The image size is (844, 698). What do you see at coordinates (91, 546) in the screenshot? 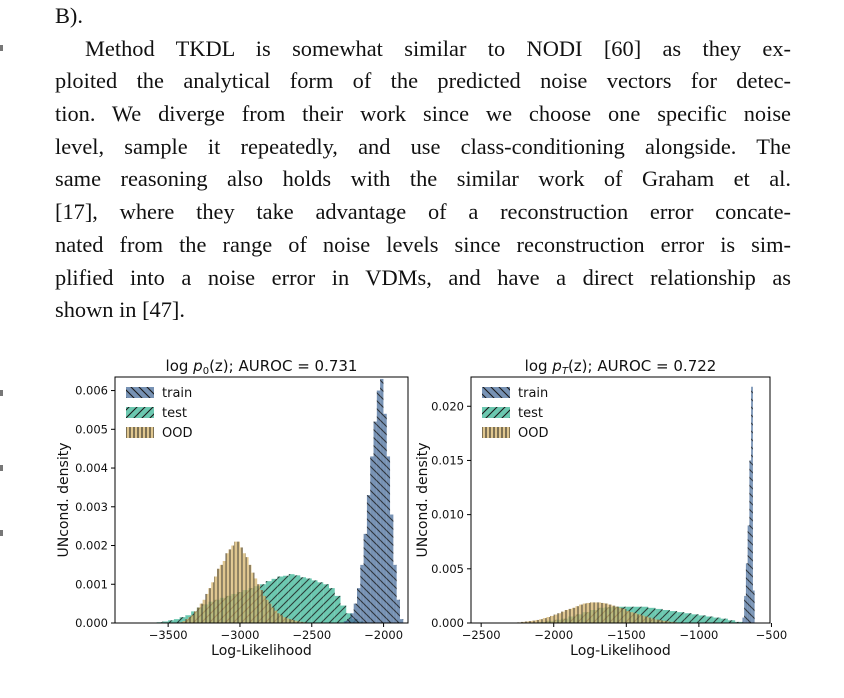
I see `y-tick-label: 0.002` at bounding box center [91, 546].